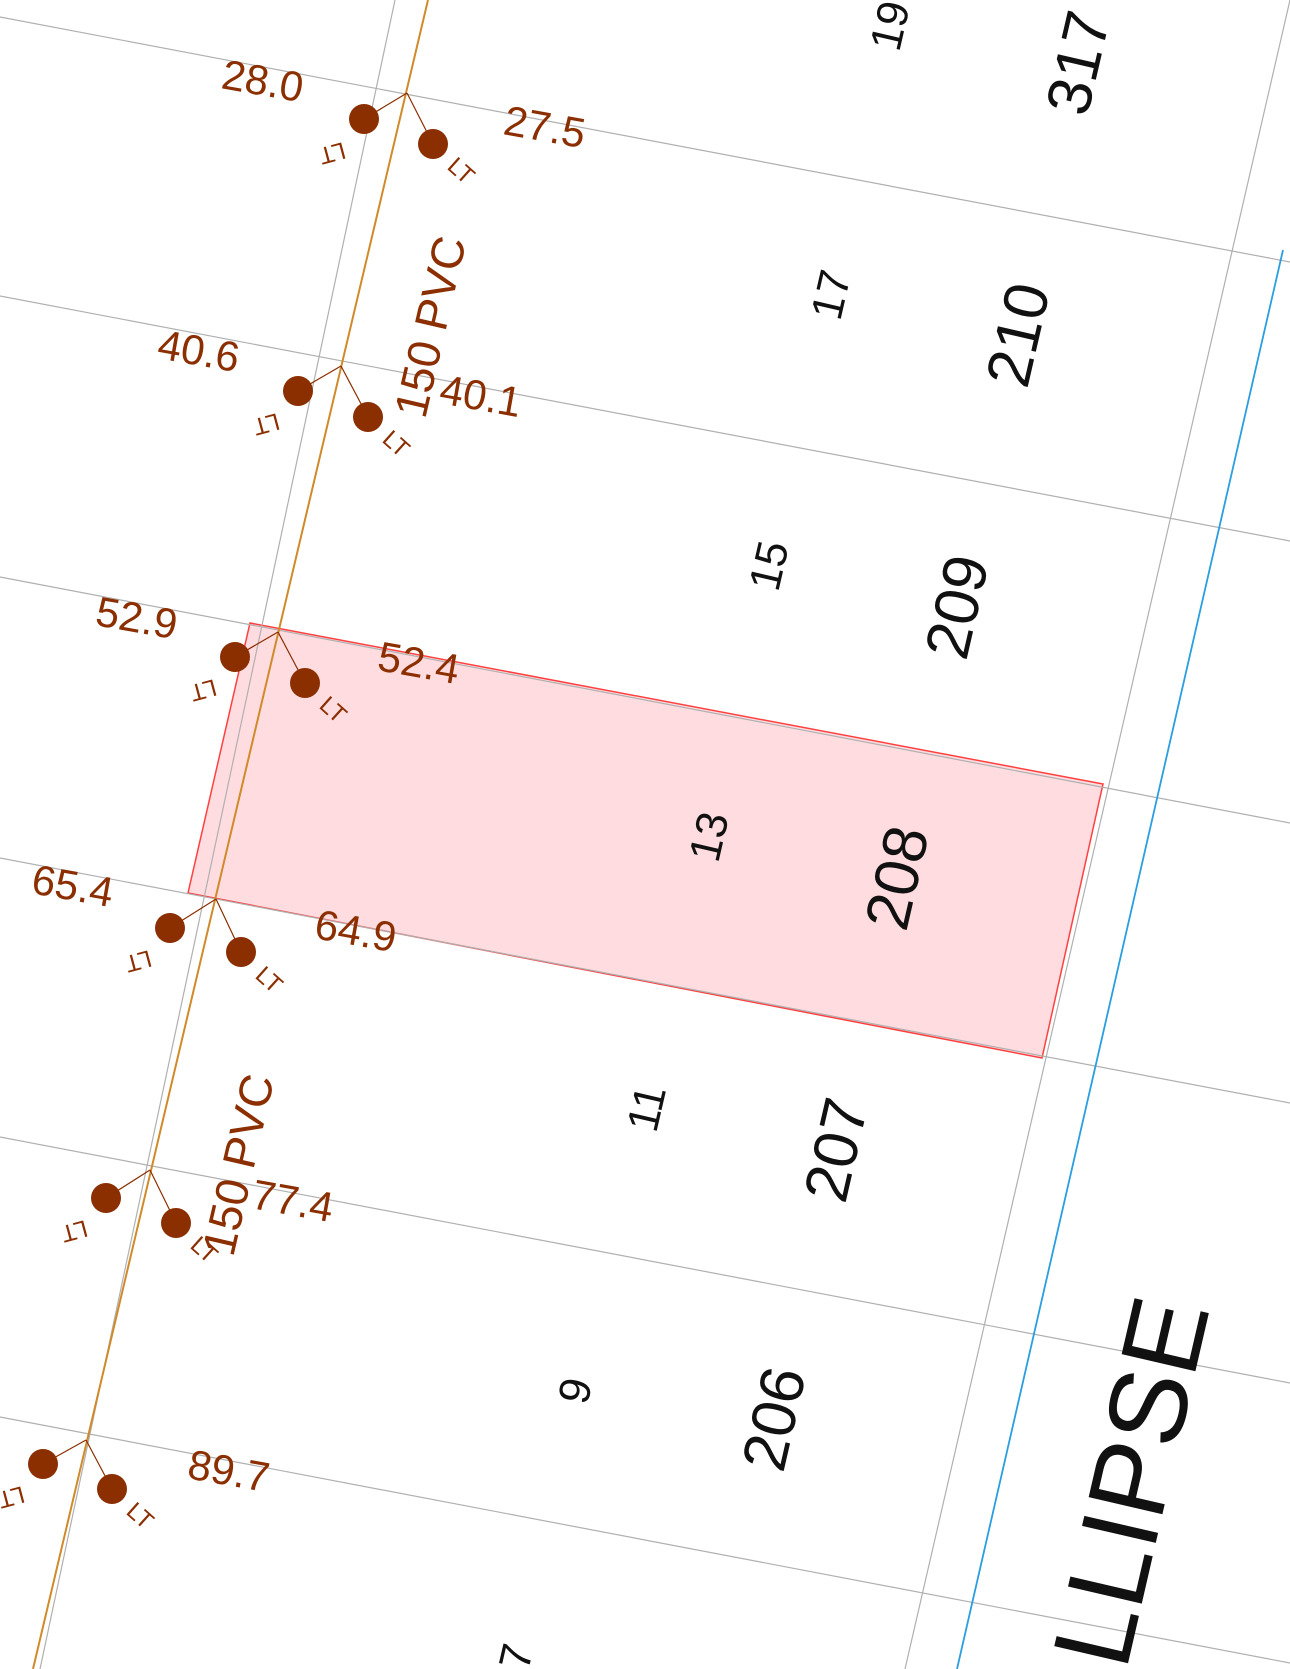 Image resolution: width=1290 pixels, height=1669 pixels. I want to click on chainage-right: 40.1, so click(480, 396).